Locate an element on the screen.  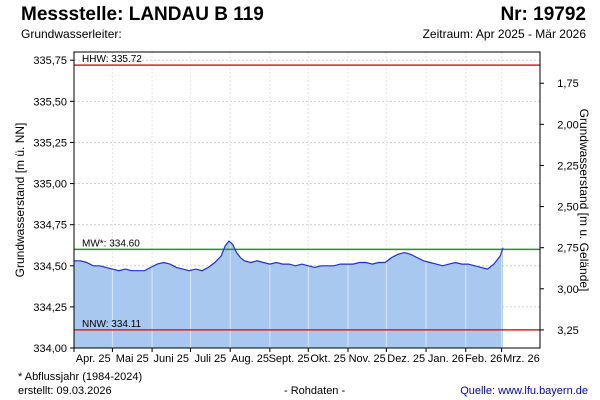
y-tick-label: 335,00 is located at coordinates (50, 185).